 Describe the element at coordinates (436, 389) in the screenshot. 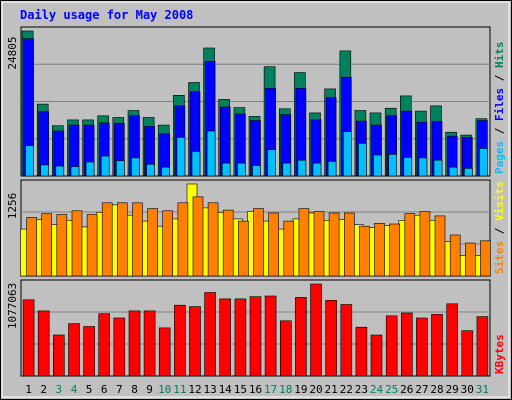

I see `x-tick-28: 28` at that location.